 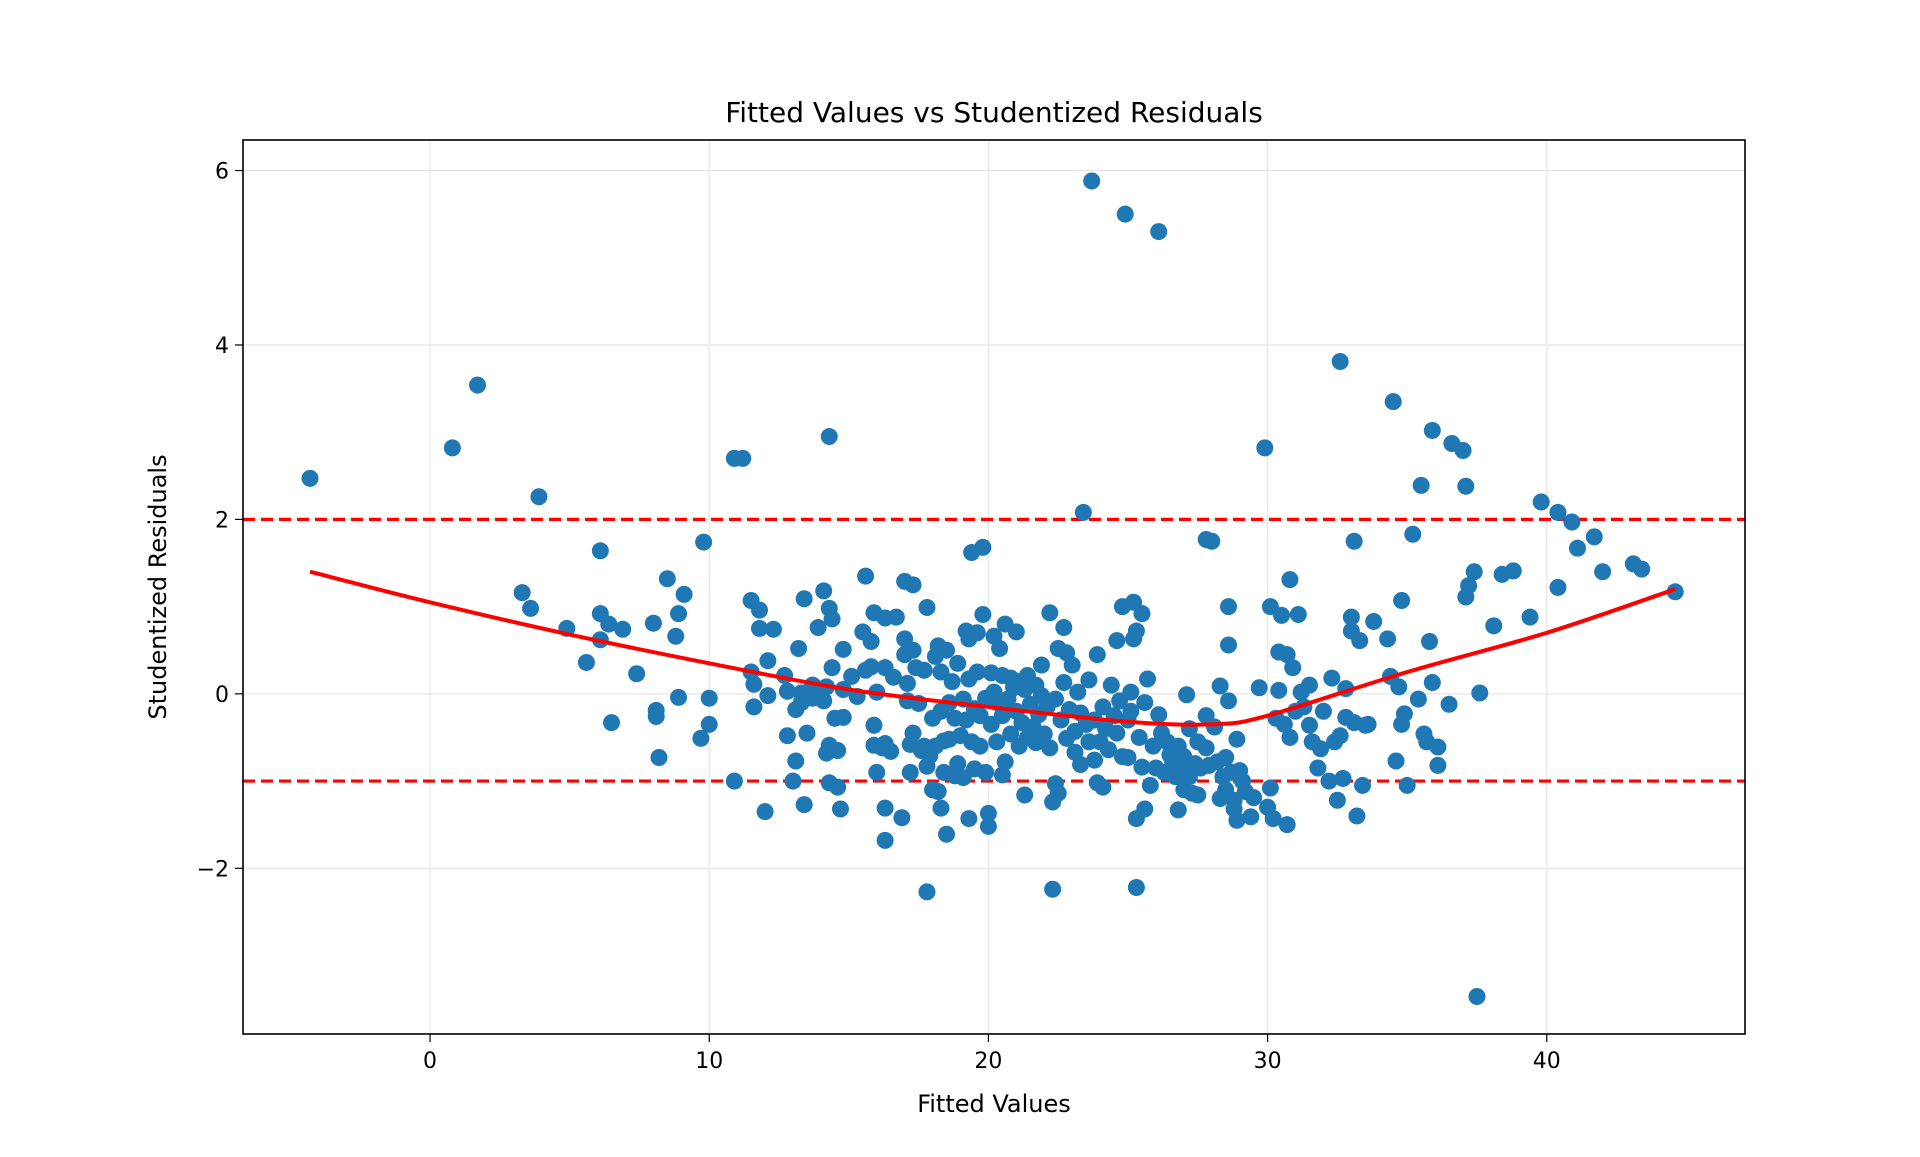 I want to click on chart-title: Fitted Values vs Studentized Residuals, so click(x=994, y=112).